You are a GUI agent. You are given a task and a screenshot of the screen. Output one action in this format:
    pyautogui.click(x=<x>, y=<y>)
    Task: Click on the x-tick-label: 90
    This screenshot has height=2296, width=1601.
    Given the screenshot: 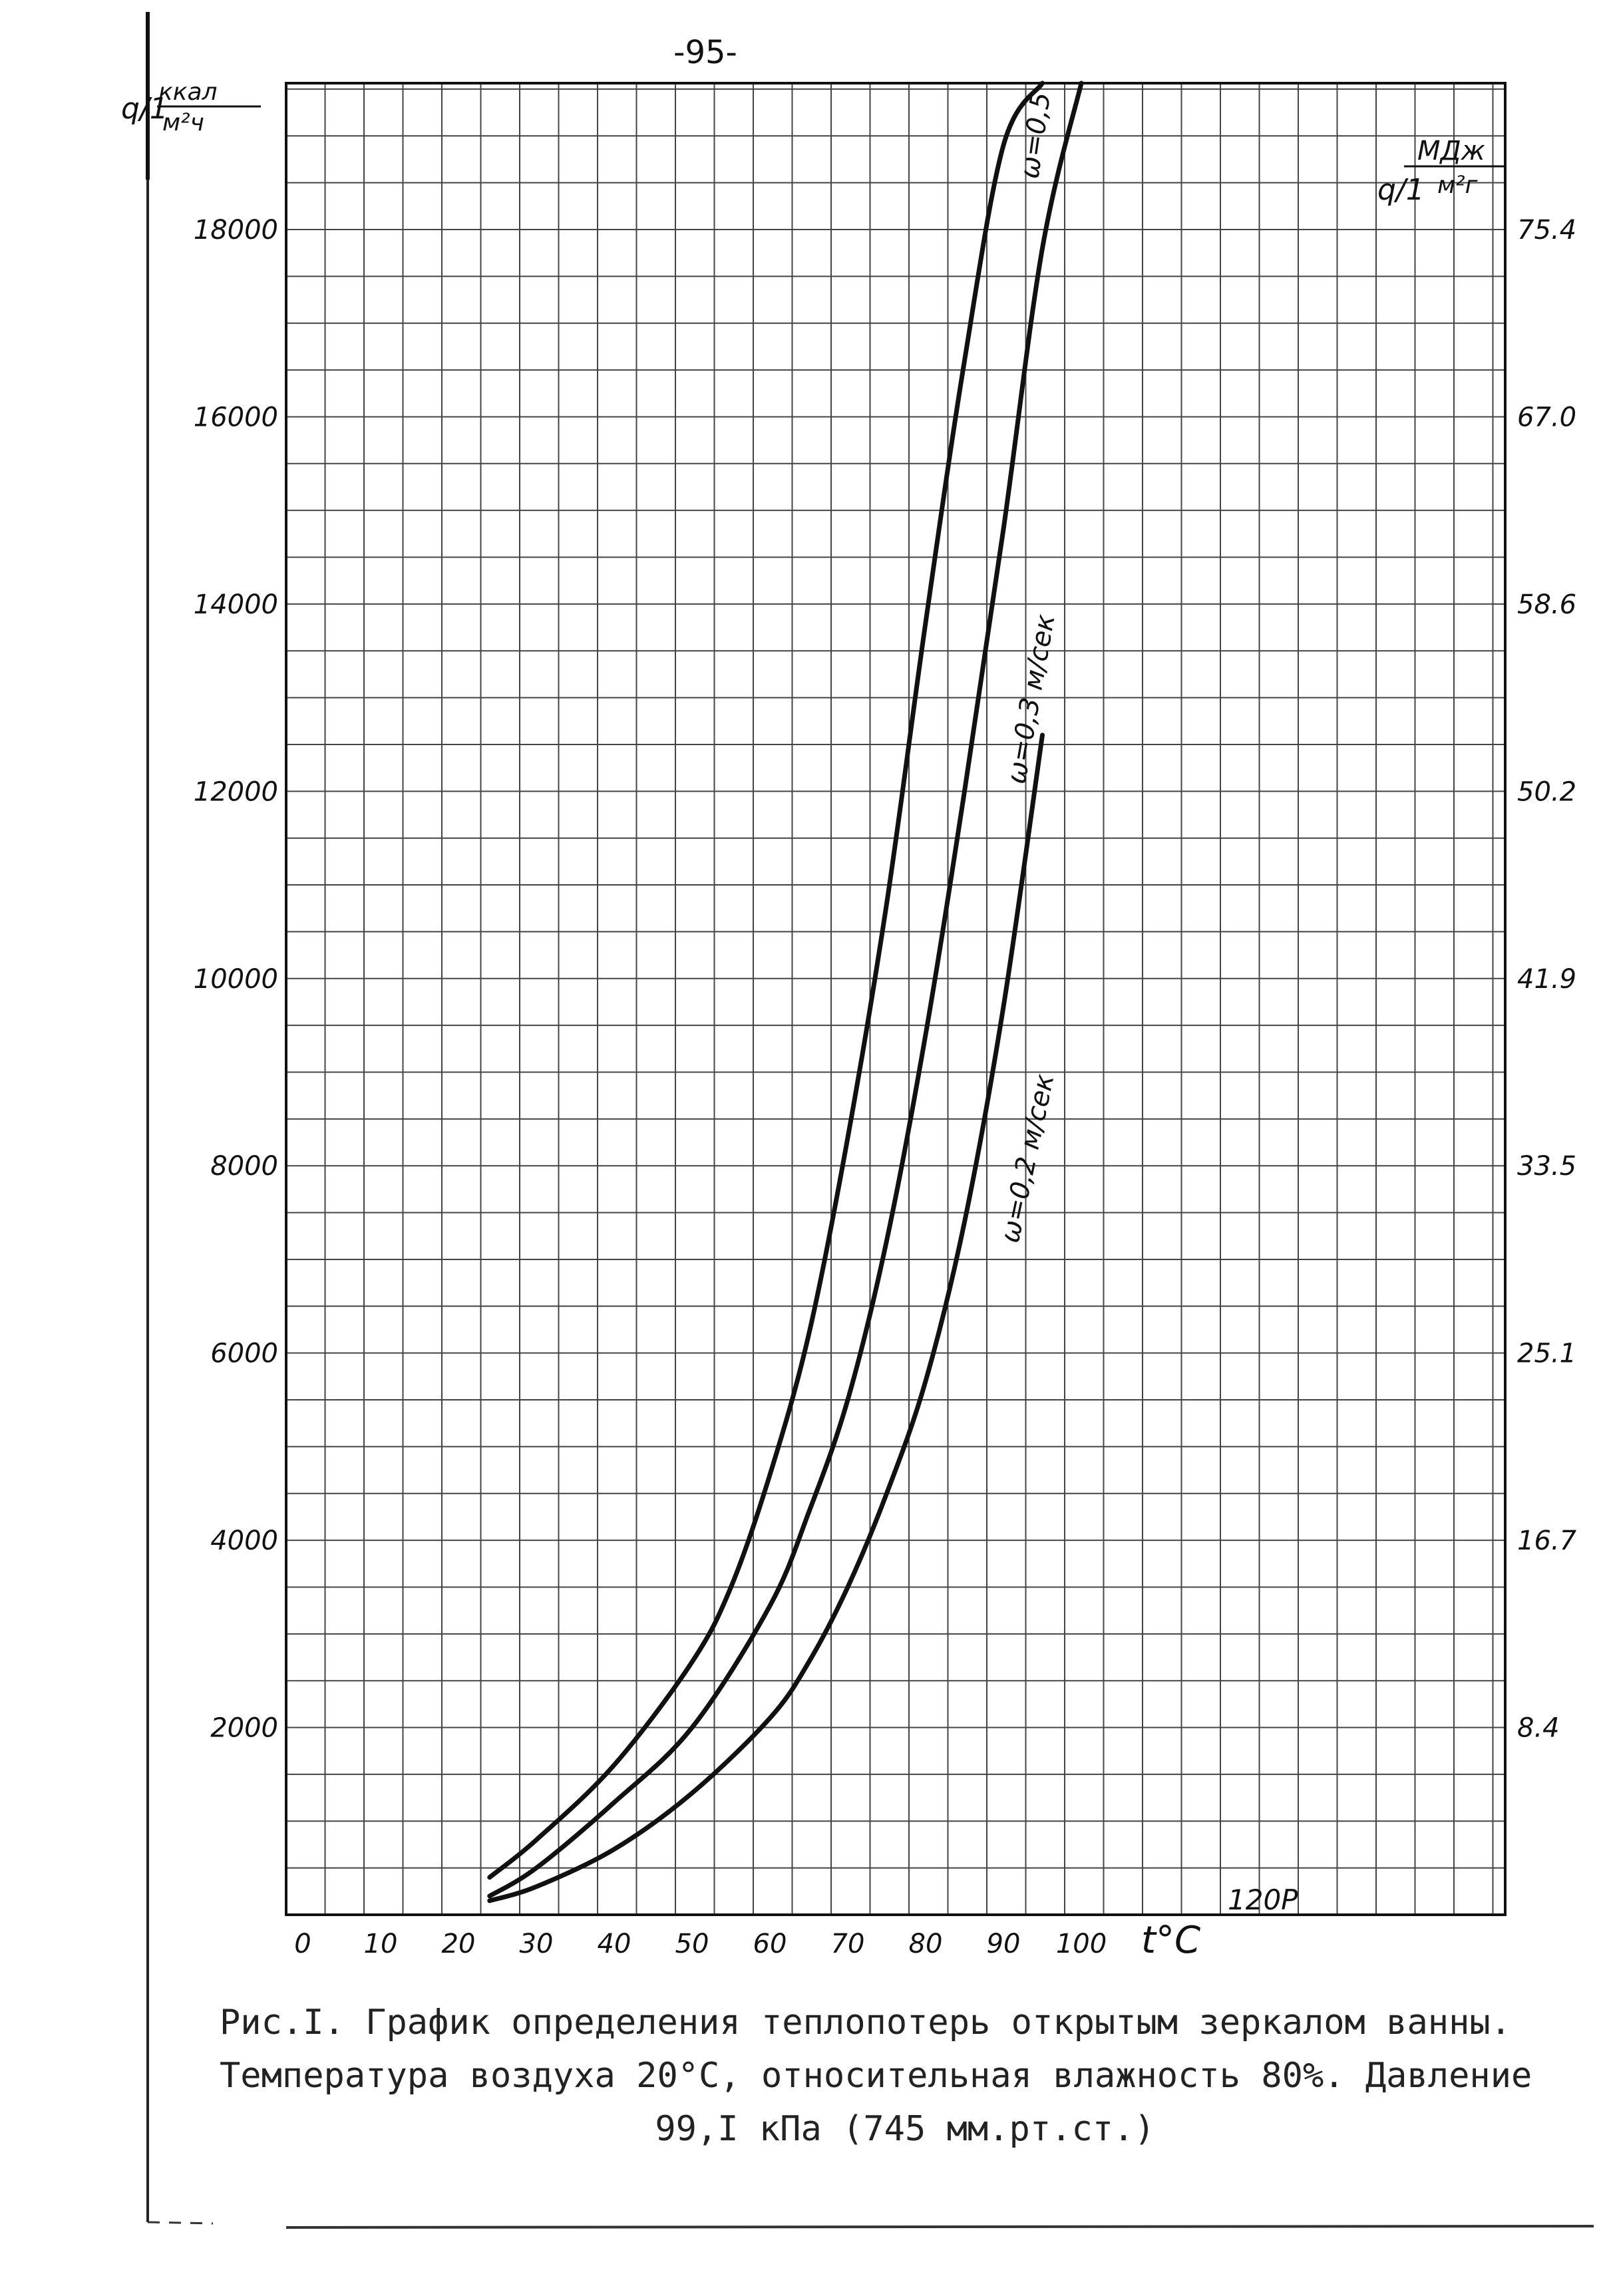 What is the action you would take?
    pyautogui.click(x=1004, y=1944)
    